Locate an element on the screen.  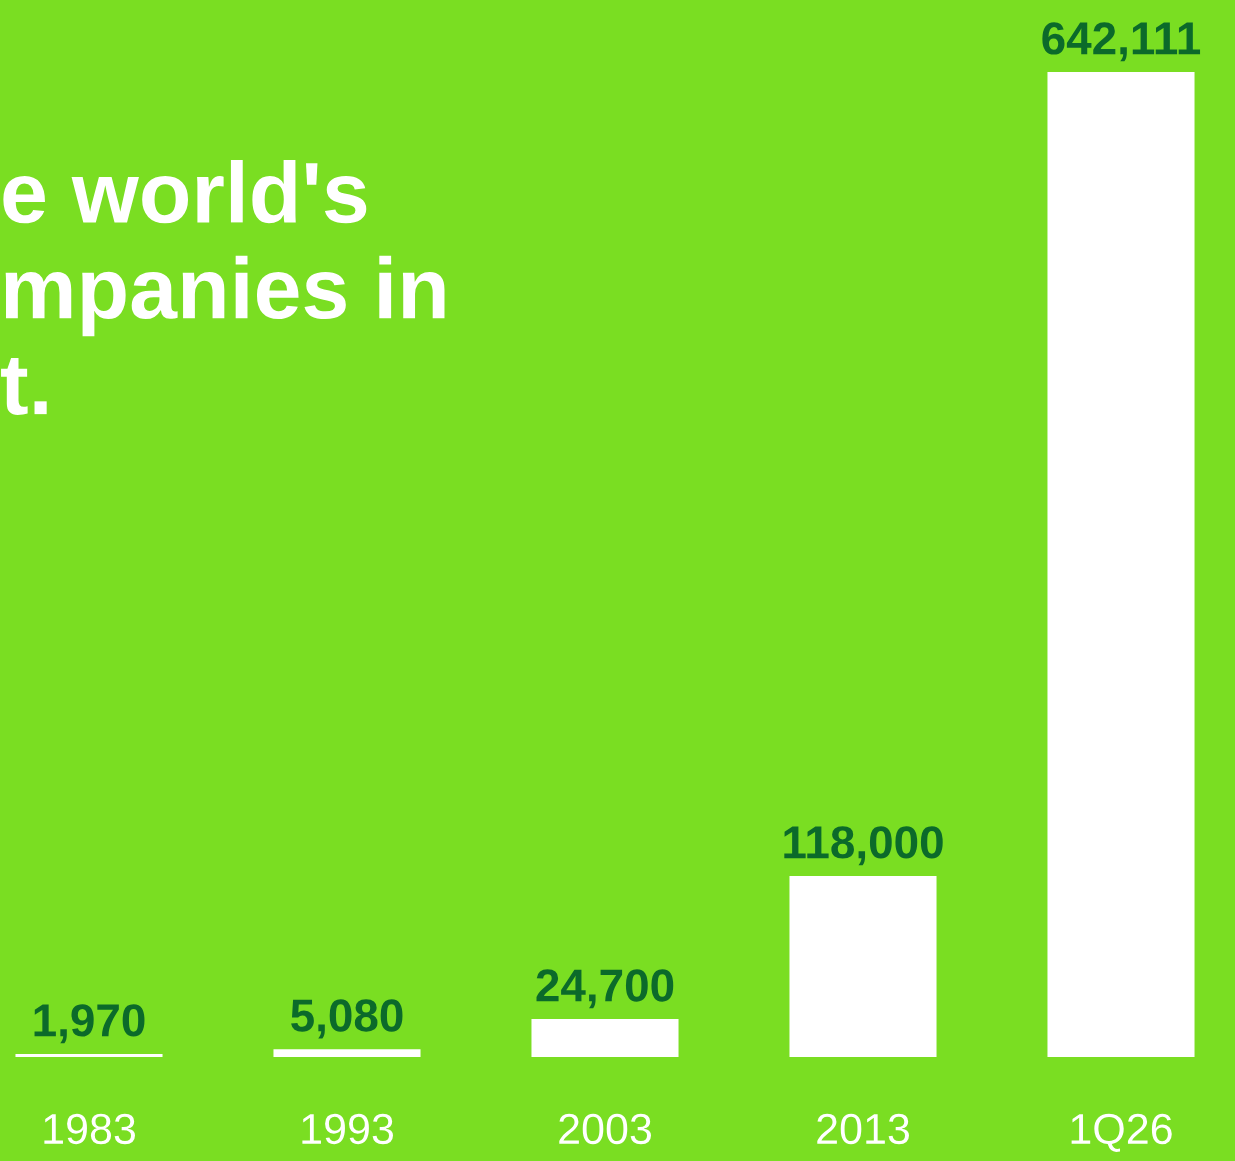
x-tick-label: 1983 is located at coordinates (89, 1129).